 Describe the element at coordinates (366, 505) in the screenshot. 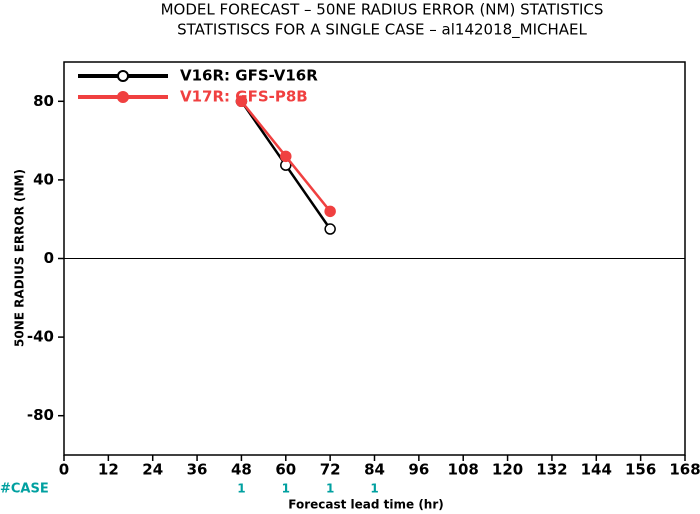

I see `x-axis-label: Forecast lead time (hr)` at that location.